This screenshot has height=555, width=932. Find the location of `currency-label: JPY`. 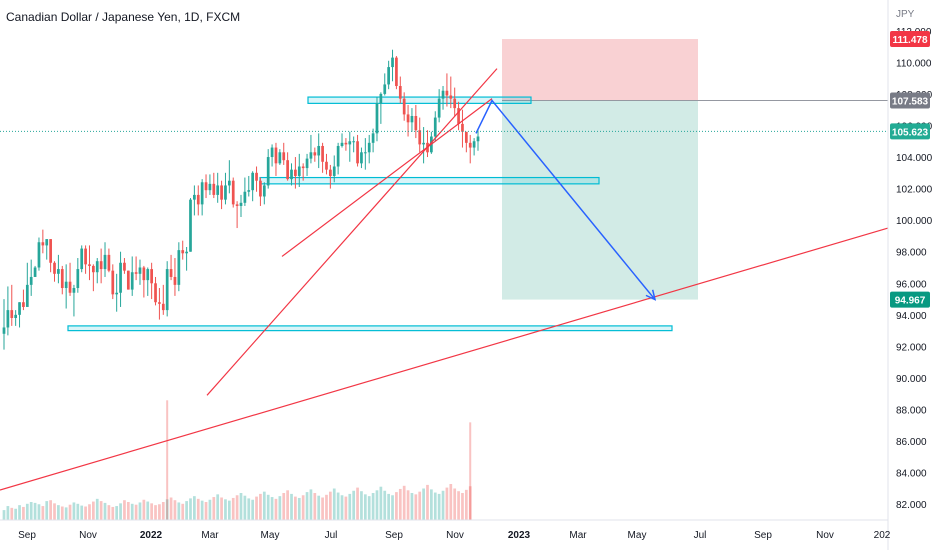

currency-label: JPY is located at coordinates (905, 14).